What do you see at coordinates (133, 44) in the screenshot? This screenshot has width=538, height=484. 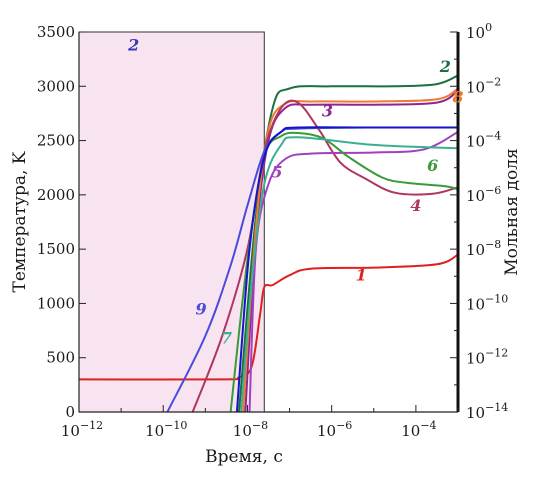 I see `shaded-region-label: 2` at bounding box center [133, 44].